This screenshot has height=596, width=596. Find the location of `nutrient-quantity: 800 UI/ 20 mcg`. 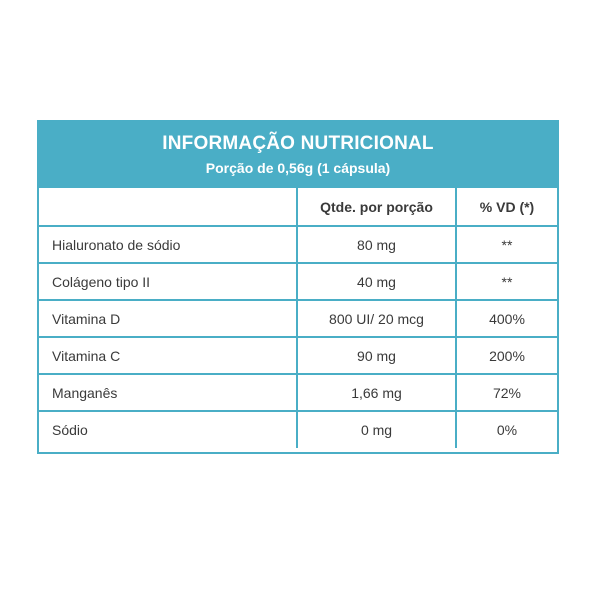

nutrient-quantity: 800 UI/ 20 mcg is located at coordinates (376, 318).